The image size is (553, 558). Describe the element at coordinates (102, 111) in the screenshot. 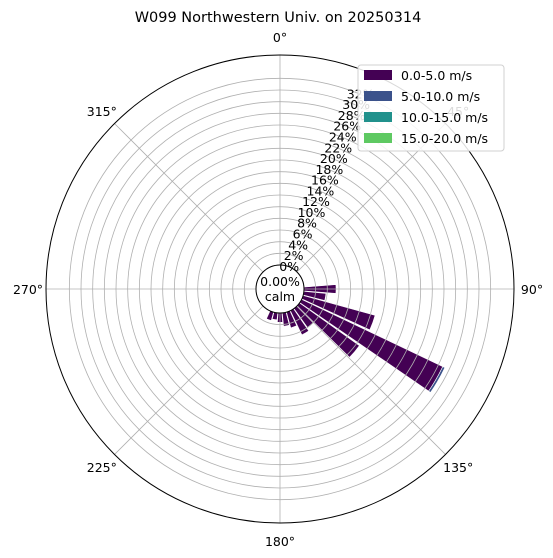

I see `direction-label-7: 315°` at that location.